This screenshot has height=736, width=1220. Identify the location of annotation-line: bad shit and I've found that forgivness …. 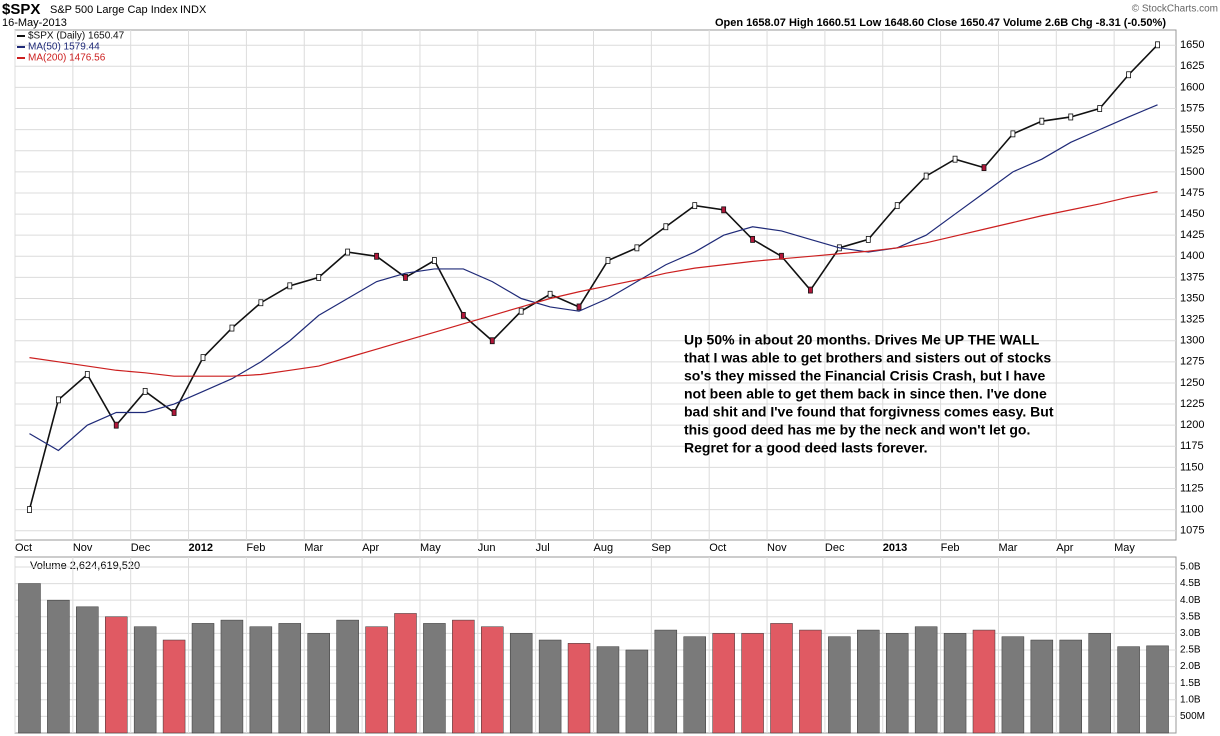
(869, 412).